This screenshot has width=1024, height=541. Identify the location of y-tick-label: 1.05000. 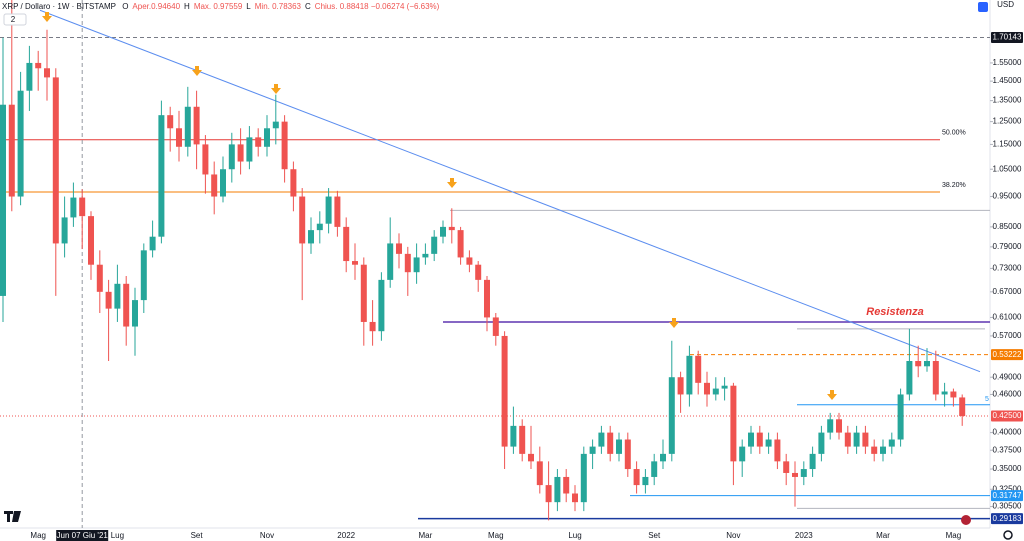
(1007, 168).